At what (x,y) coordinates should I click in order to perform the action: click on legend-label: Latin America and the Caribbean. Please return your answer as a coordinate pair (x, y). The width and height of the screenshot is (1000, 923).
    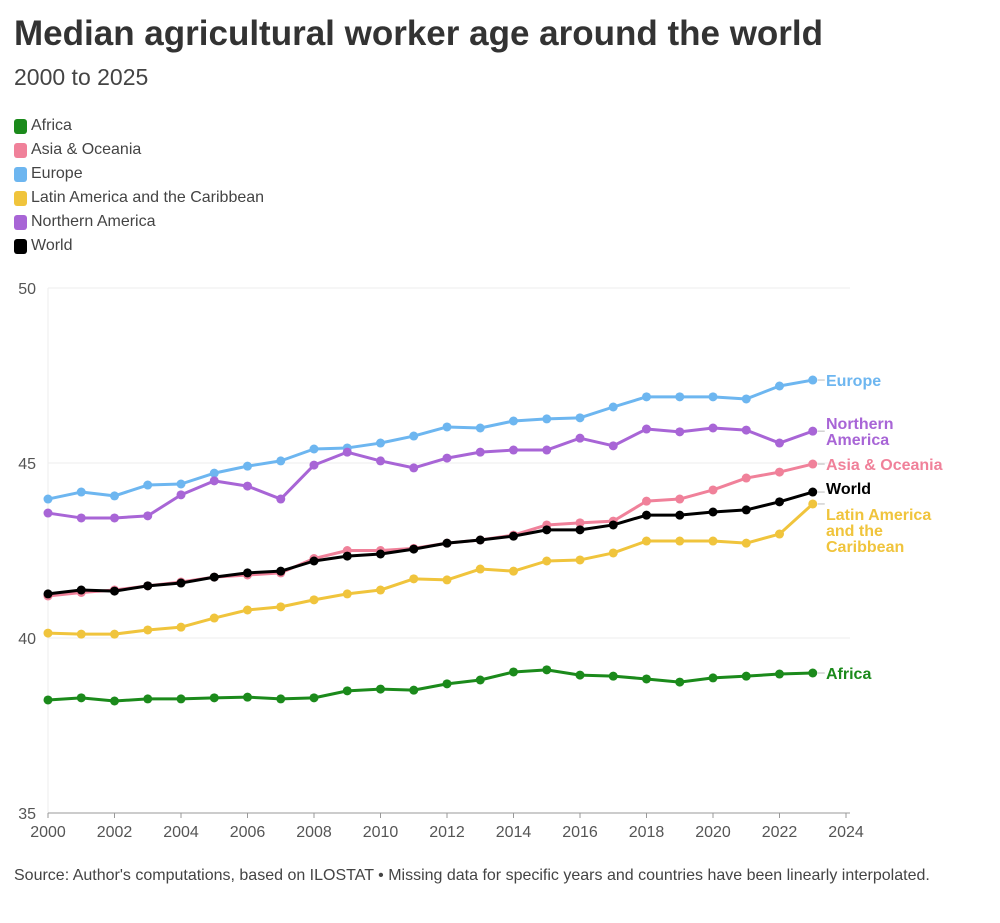
    Looking at the image, I should click on (148, 197).